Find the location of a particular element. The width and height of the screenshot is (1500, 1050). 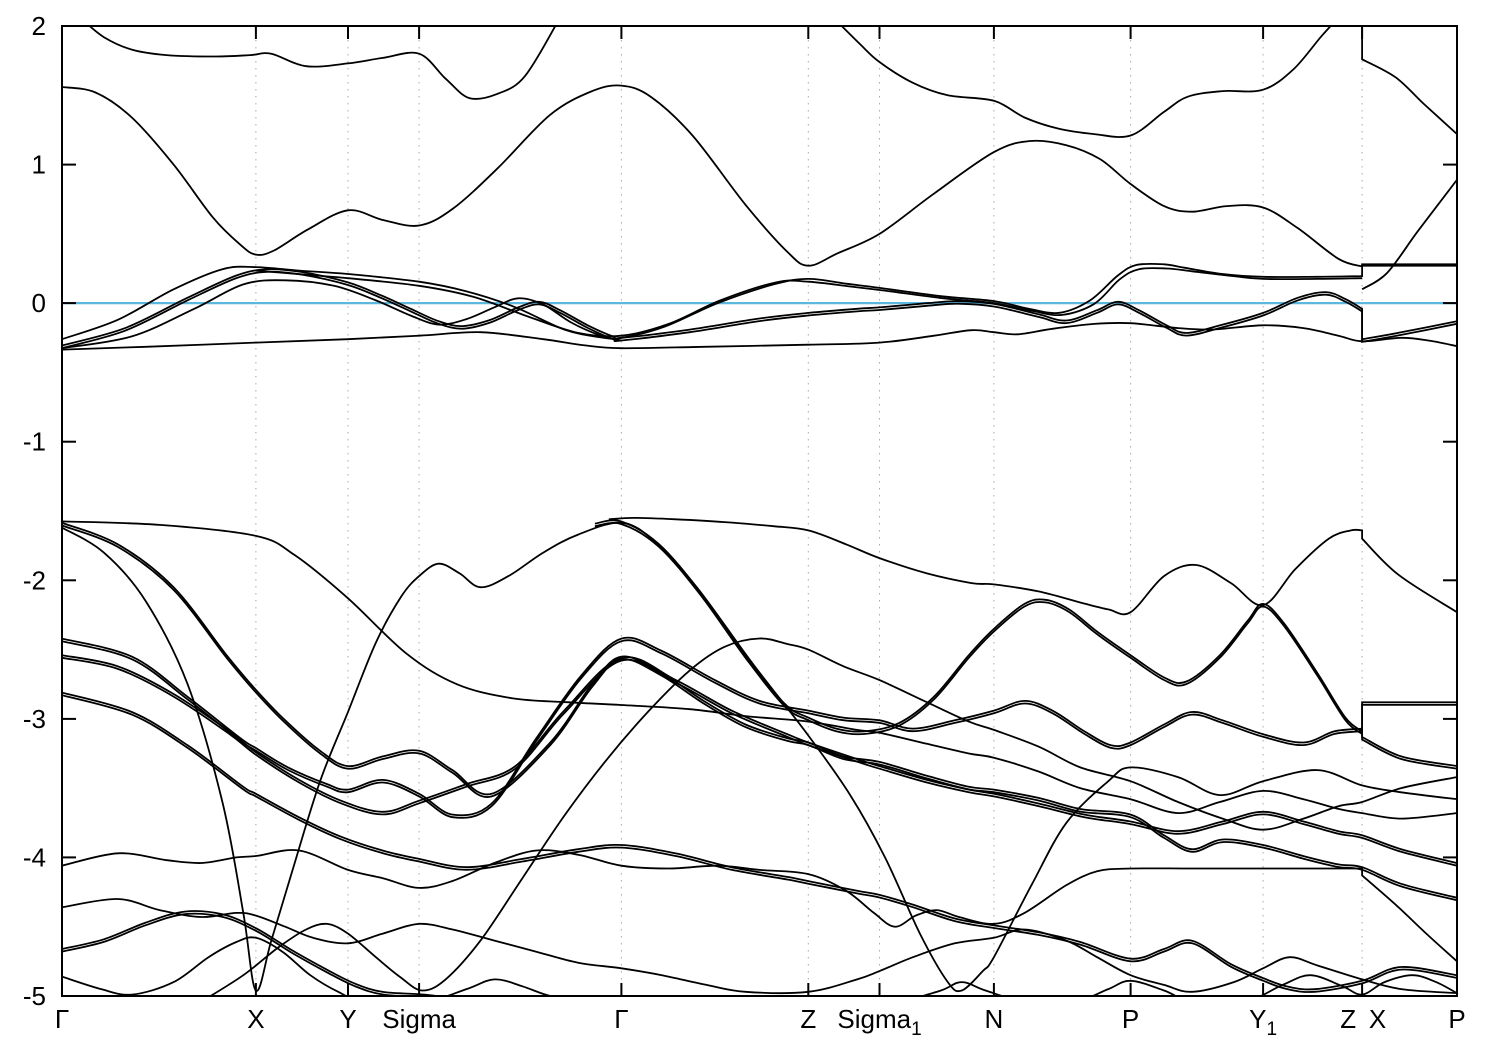

band-f4 is located at coordinates (759, 336).